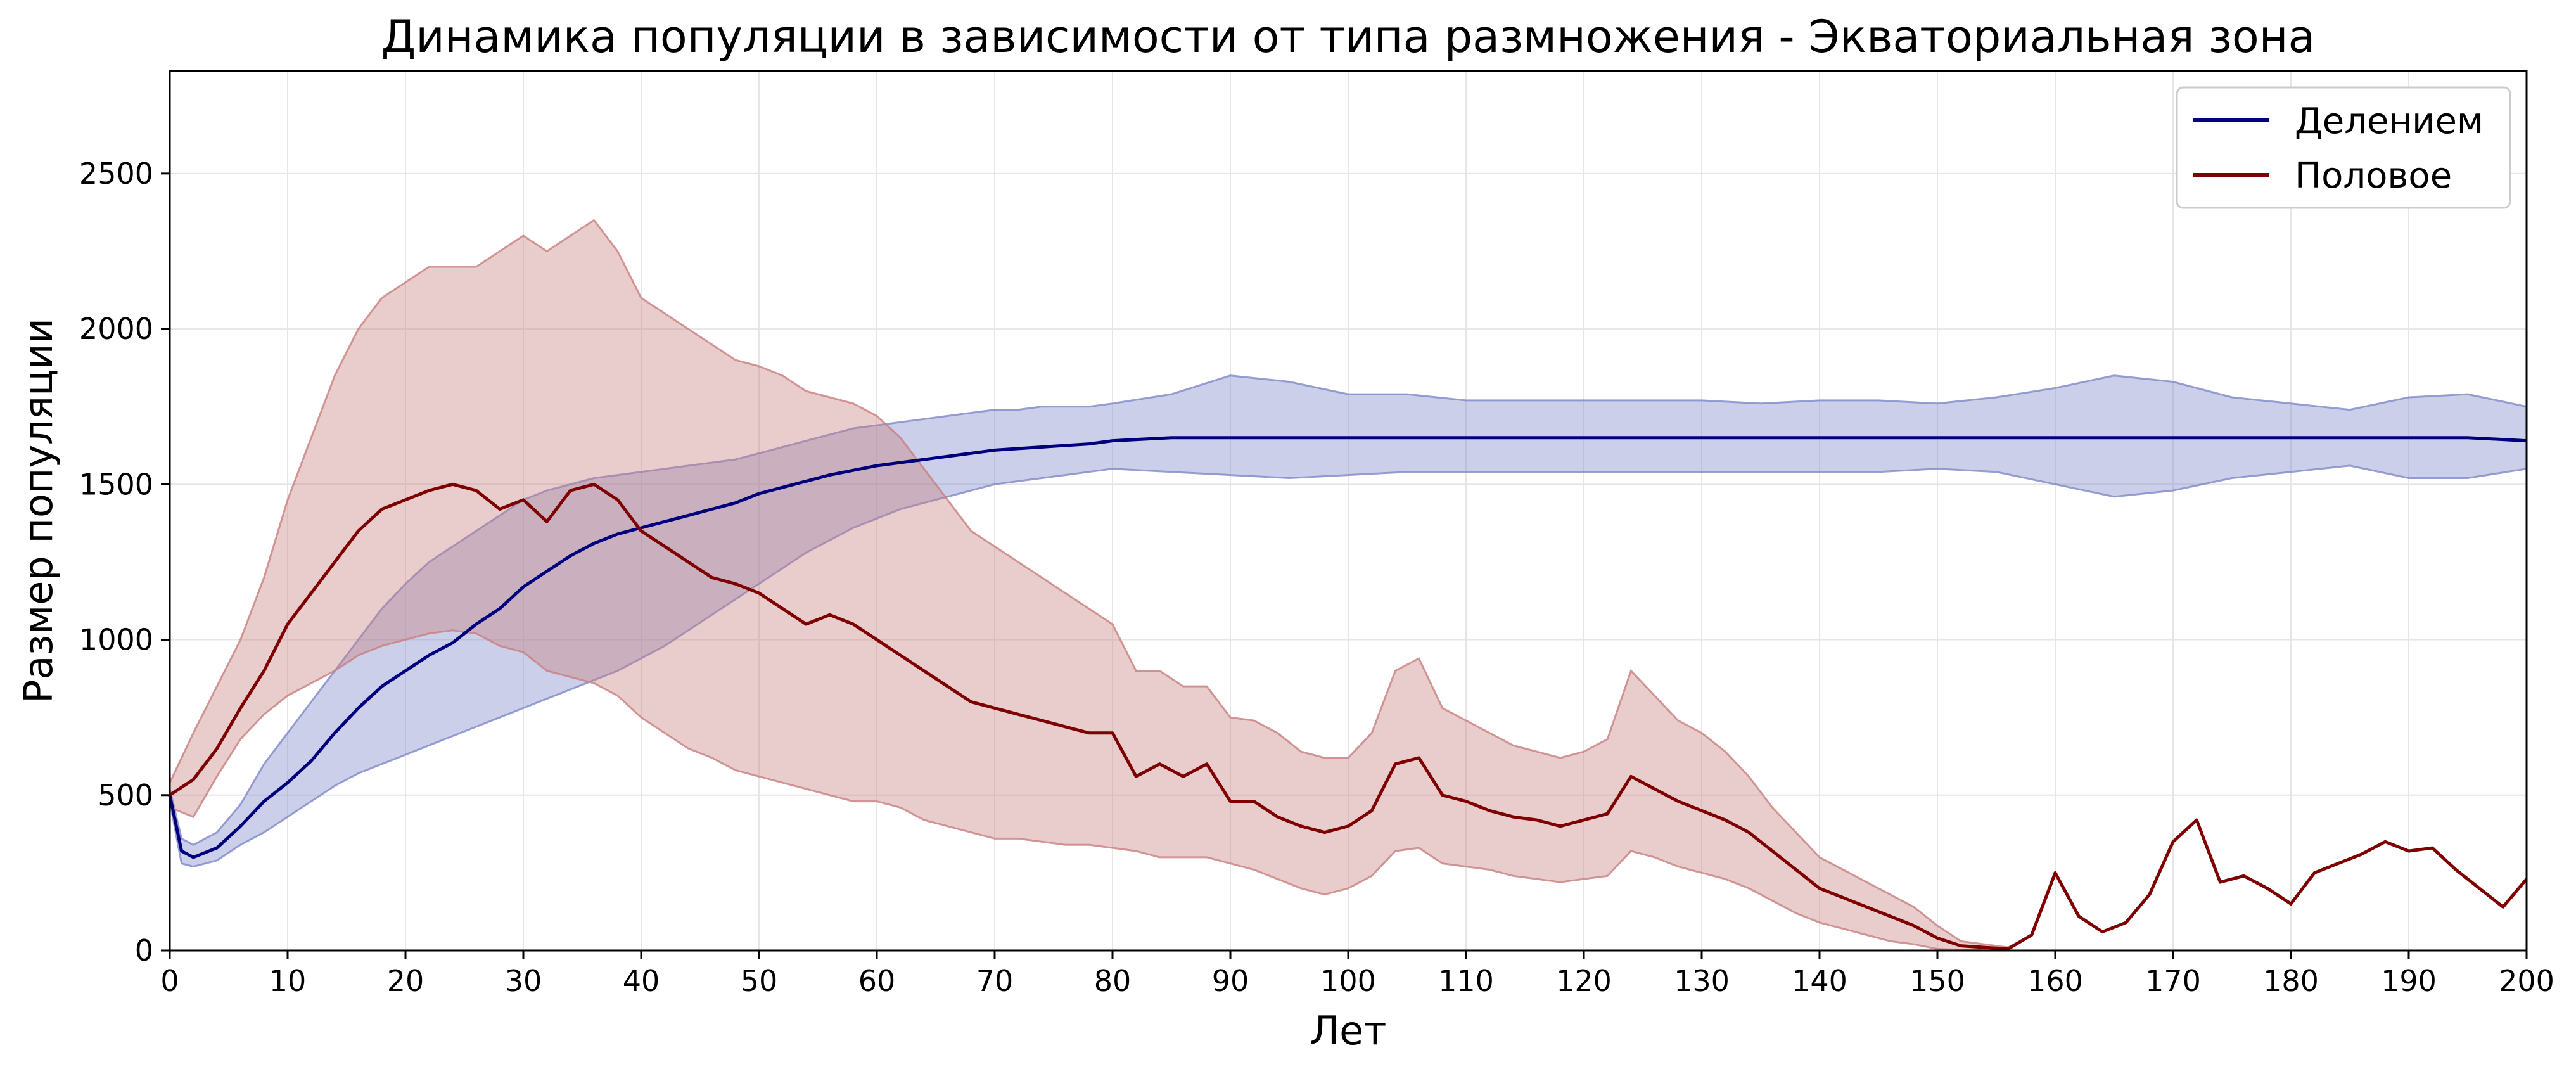 Image resolution: width=2576 pixels, height=1069 pixels. Describe the element at coordinates (1113, 981) in the screenshot. I see `x-tick-label: 80` at that location.